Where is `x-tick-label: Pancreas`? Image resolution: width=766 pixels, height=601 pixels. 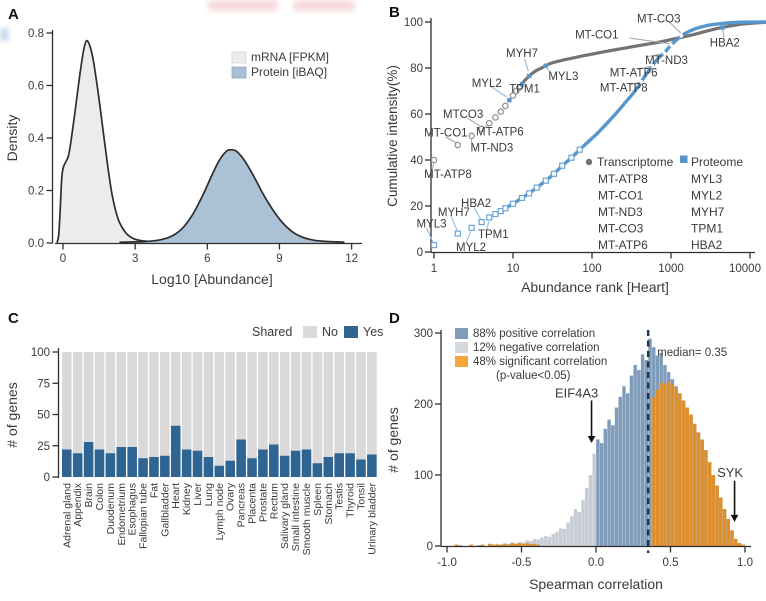 x-tick-label: Pancreas is located at coordinates (242, 505).